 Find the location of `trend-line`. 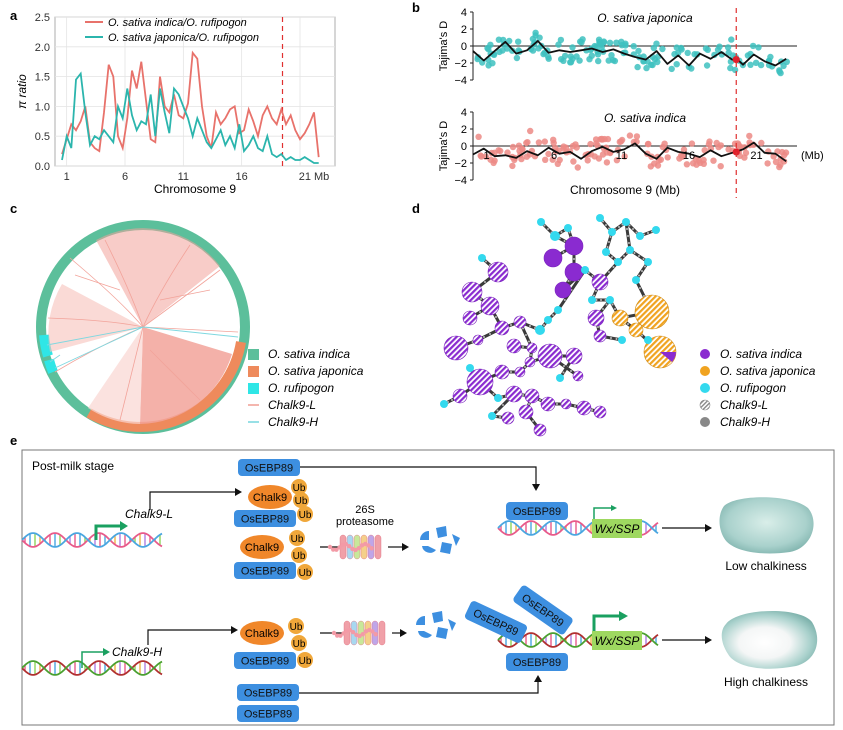

trend-line is located at coordinates (629, 53).